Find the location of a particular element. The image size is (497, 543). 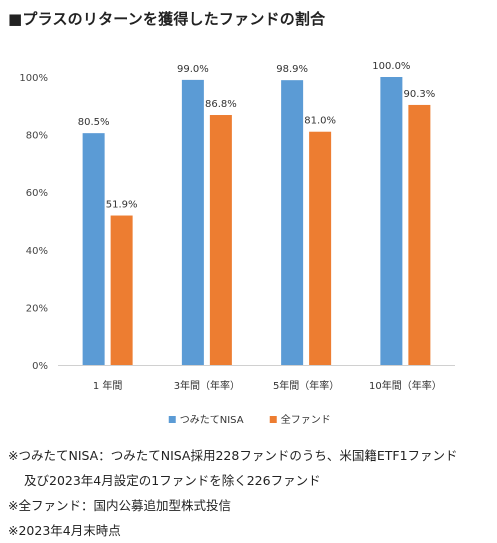

data-label: 90.3% is located at coordinates (419, 94).